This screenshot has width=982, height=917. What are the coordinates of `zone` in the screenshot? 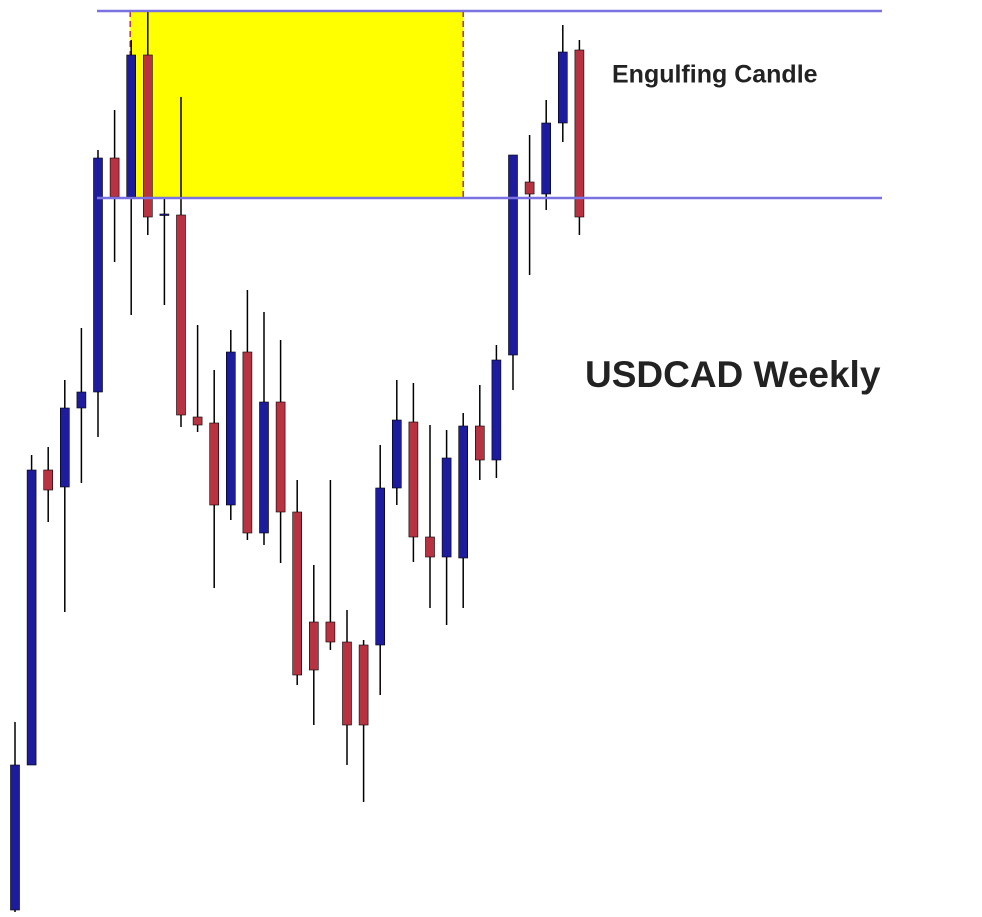 It's located at (297, 104).